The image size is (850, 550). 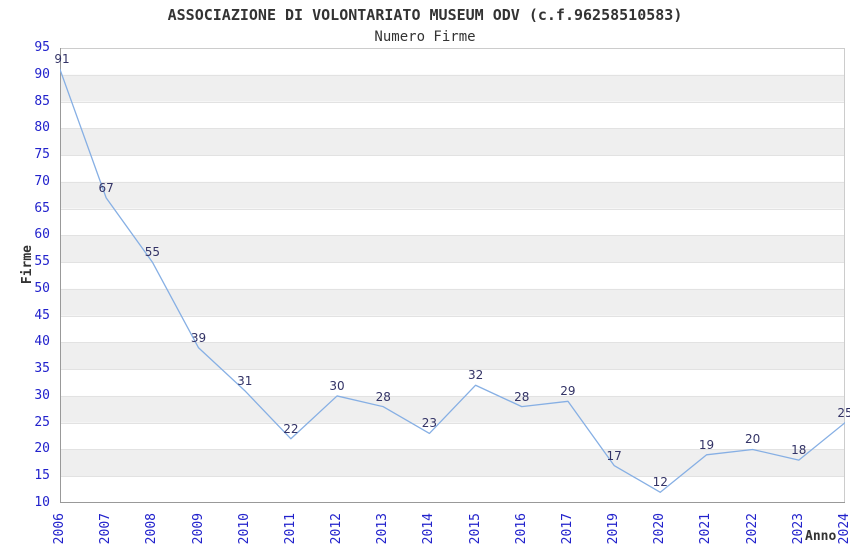 What do you see at coordinates (42, 449) in the screenshot?
I see `y-tick-label: 20` at bounding box center [42, 449].